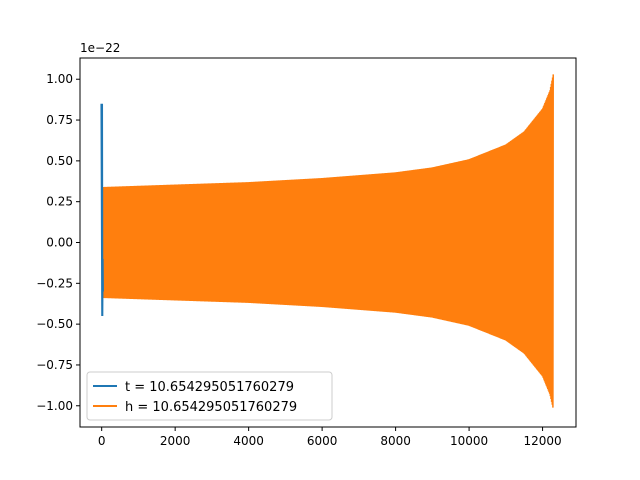 The width and height of the screenshot is (640, 480). Describe the element at coordinates (322, 441) in the screenshot. I see `x-tick-label: 6000` at that location.